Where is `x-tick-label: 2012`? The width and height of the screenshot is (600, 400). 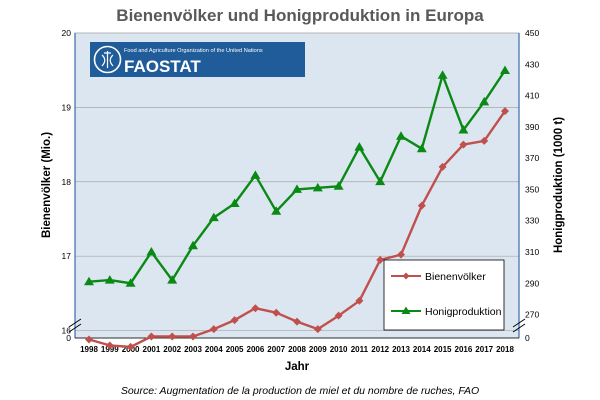
x-tick-label: 2012 is located at coordinates (380, 349).